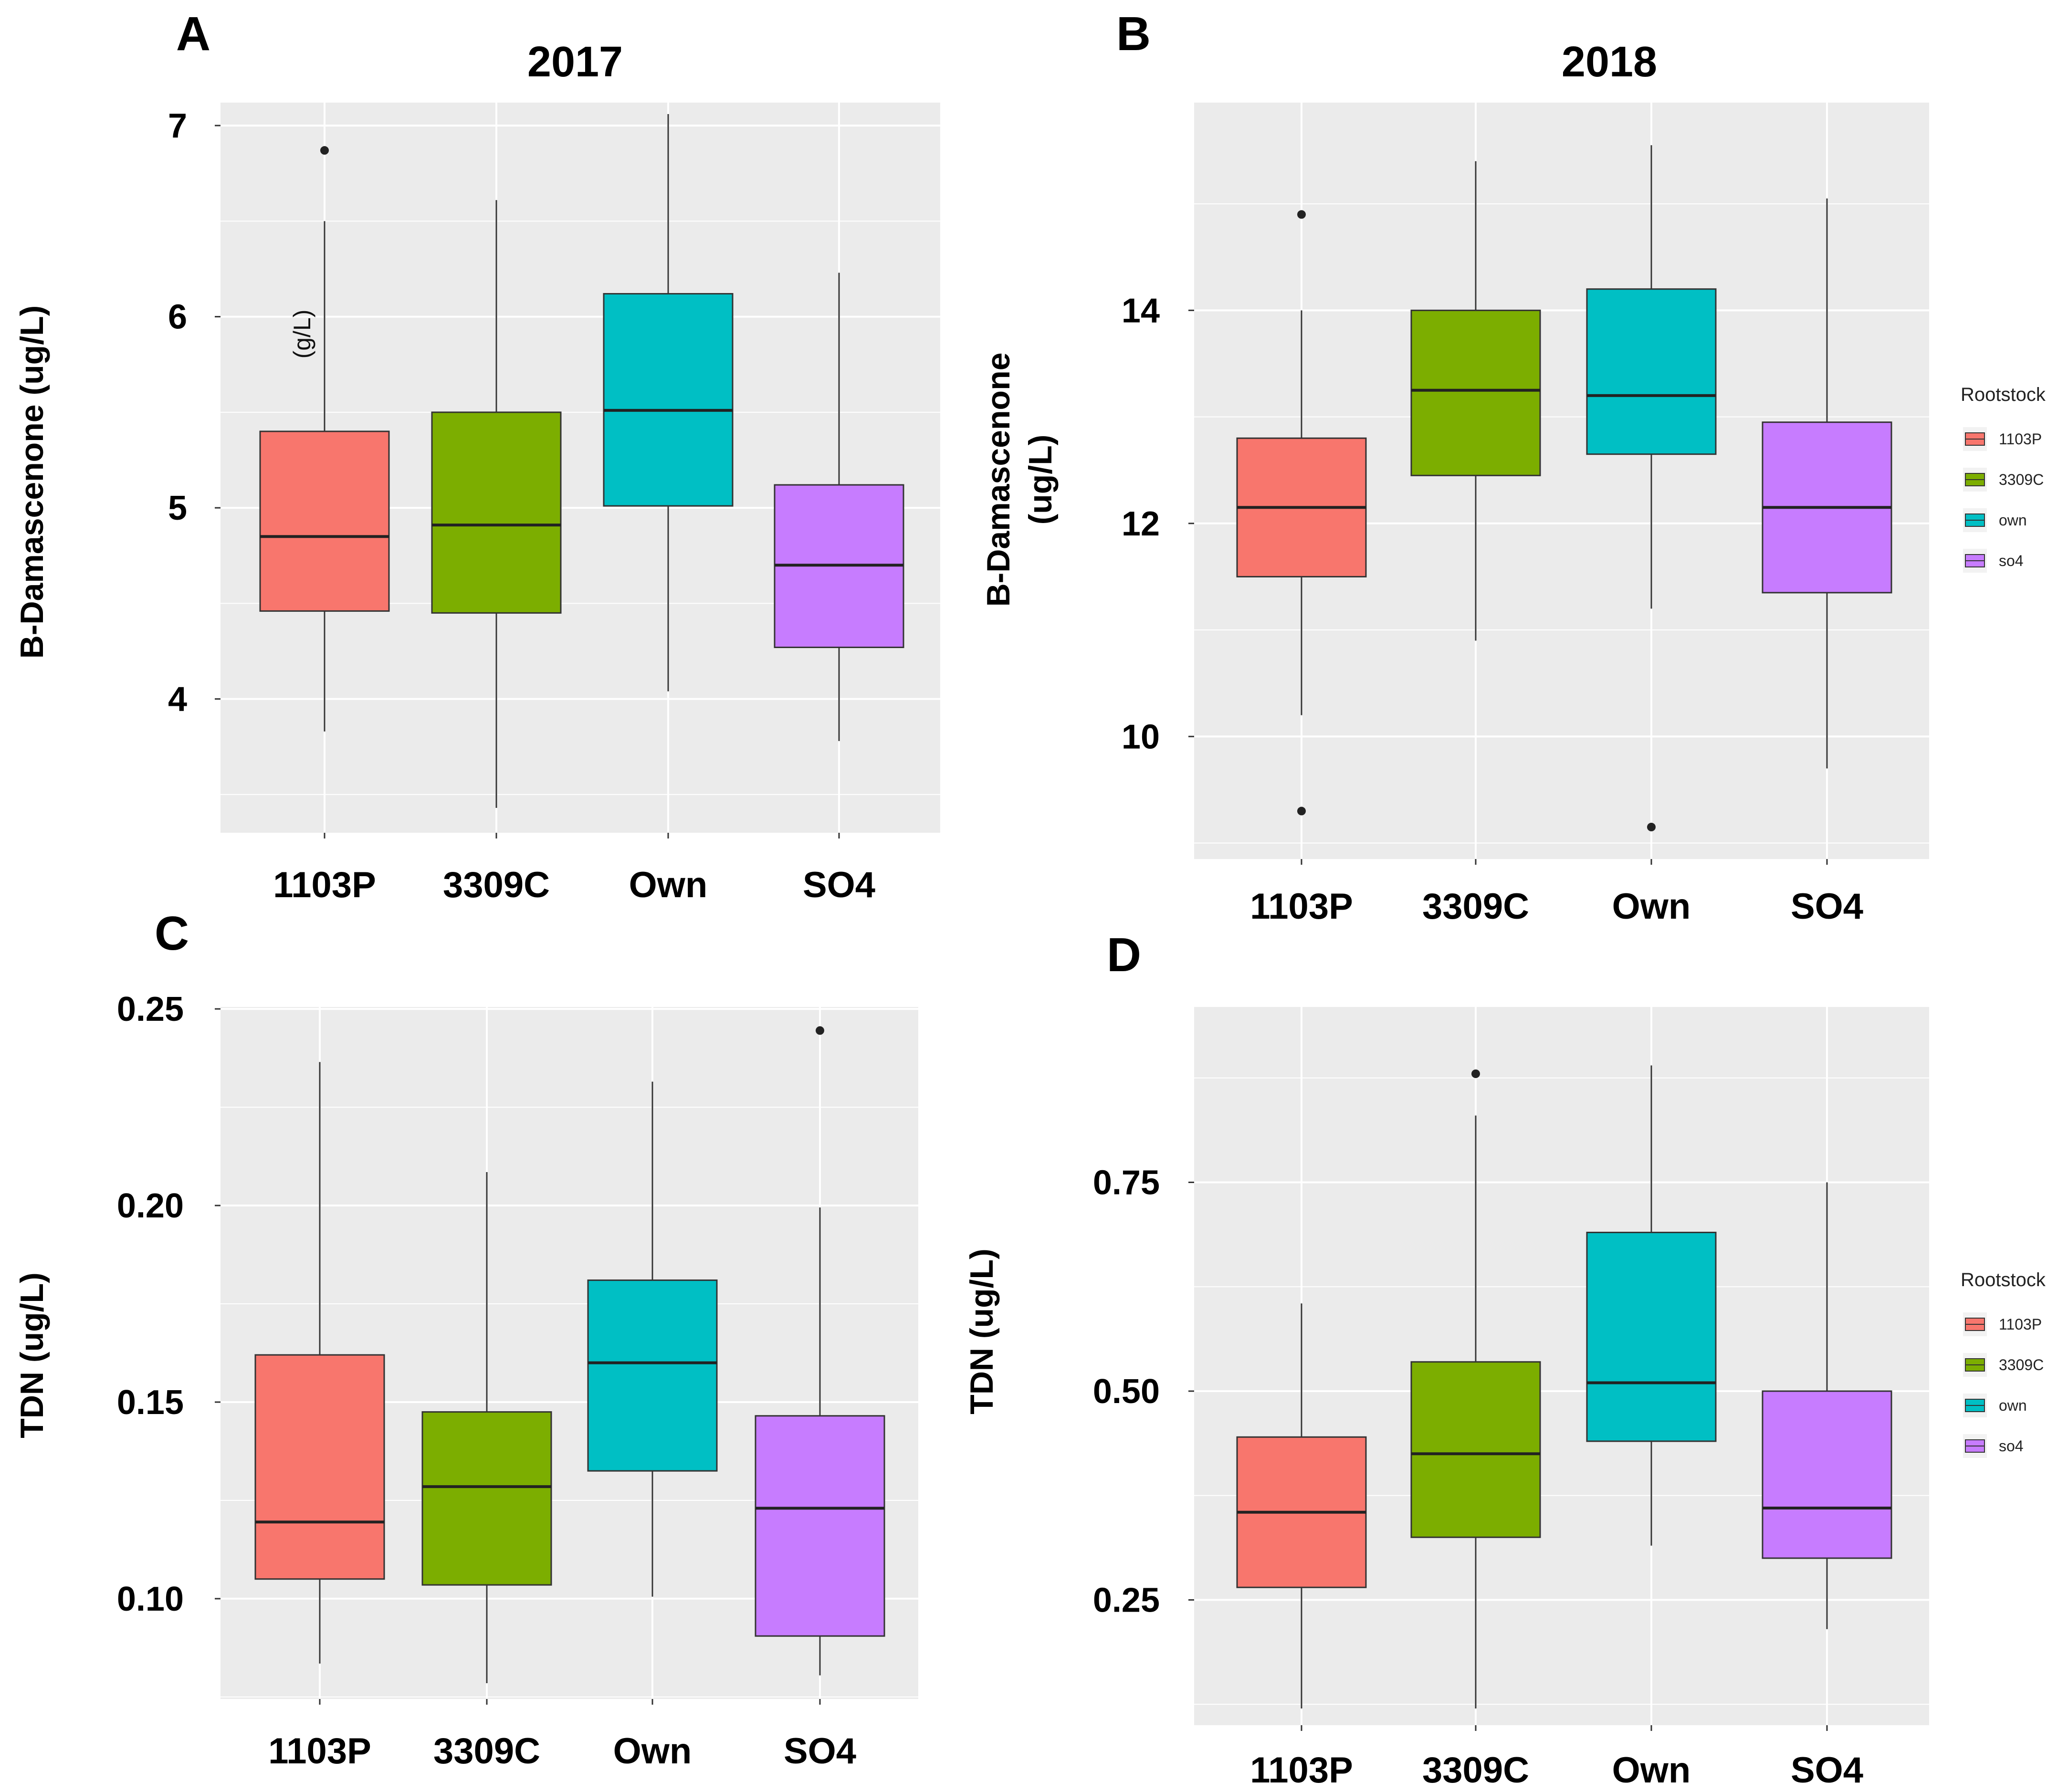  Describe the element at coordinates (177, 700) in the screenshot. I see `y-tick-label: 4` at that location.